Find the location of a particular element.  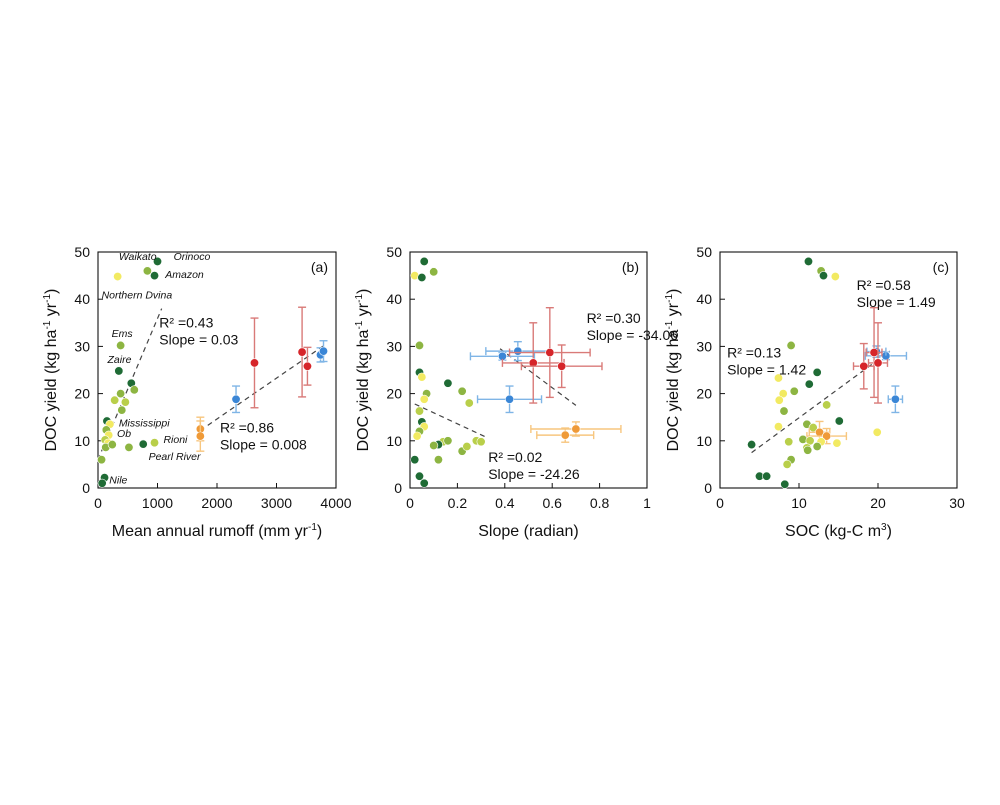

x-tick-label: 0 is located at coordinates (410, 503).